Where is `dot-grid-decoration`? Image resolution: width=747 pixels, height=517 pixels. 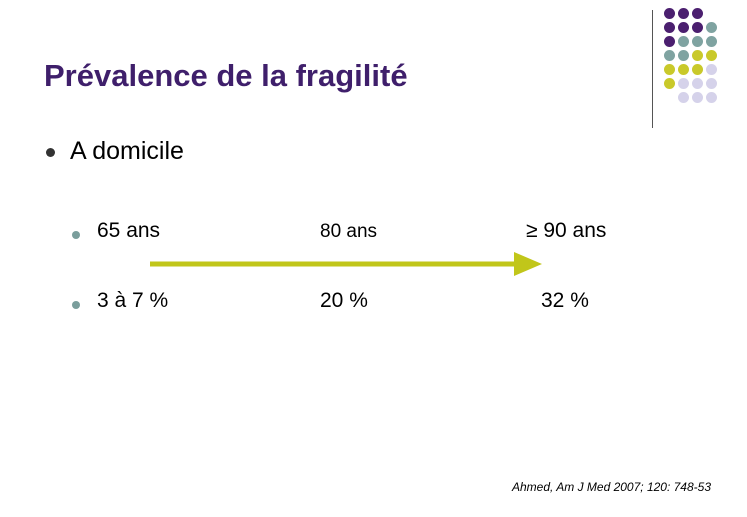 dot-grid-decoration is located at coordinates (705, 63).